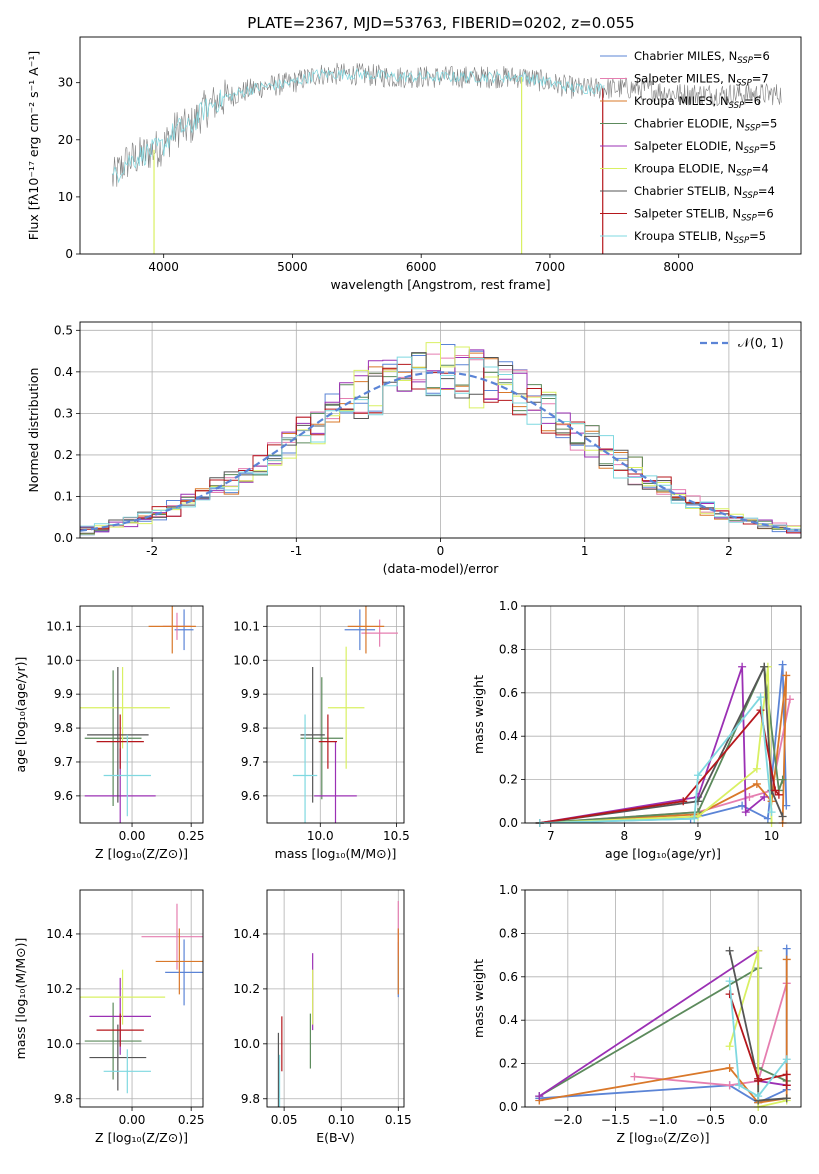 Image resolution: width=819 pixels, height=1174 pixels. I want to click on x-tick-label: 6000, so click(421, 267).